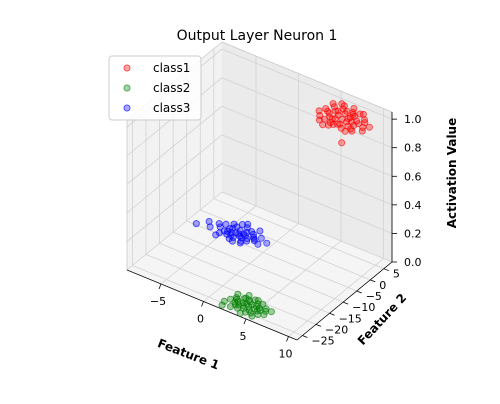  What do you see at coordinates (336, 329) in the screenshot?
I see `y-tick-label: −20` at bounding box center [336, 329].